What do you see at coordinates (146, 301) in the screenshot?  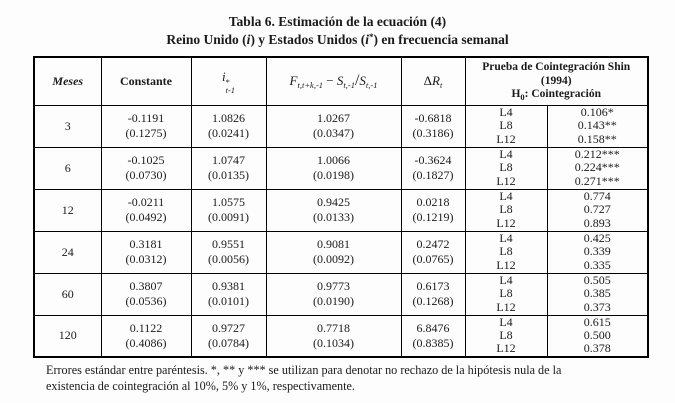 I see `std-error: (0.0536)` at bounding box center [146, 301].